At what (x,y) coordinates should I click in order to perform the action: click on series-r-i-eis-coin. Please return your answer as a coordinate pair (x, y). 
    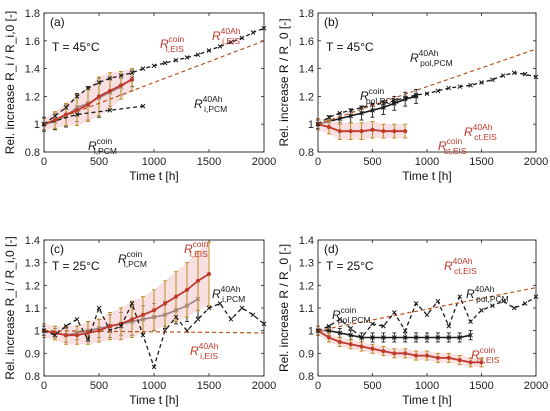
    Looking at the image, I should click on (88, 99).